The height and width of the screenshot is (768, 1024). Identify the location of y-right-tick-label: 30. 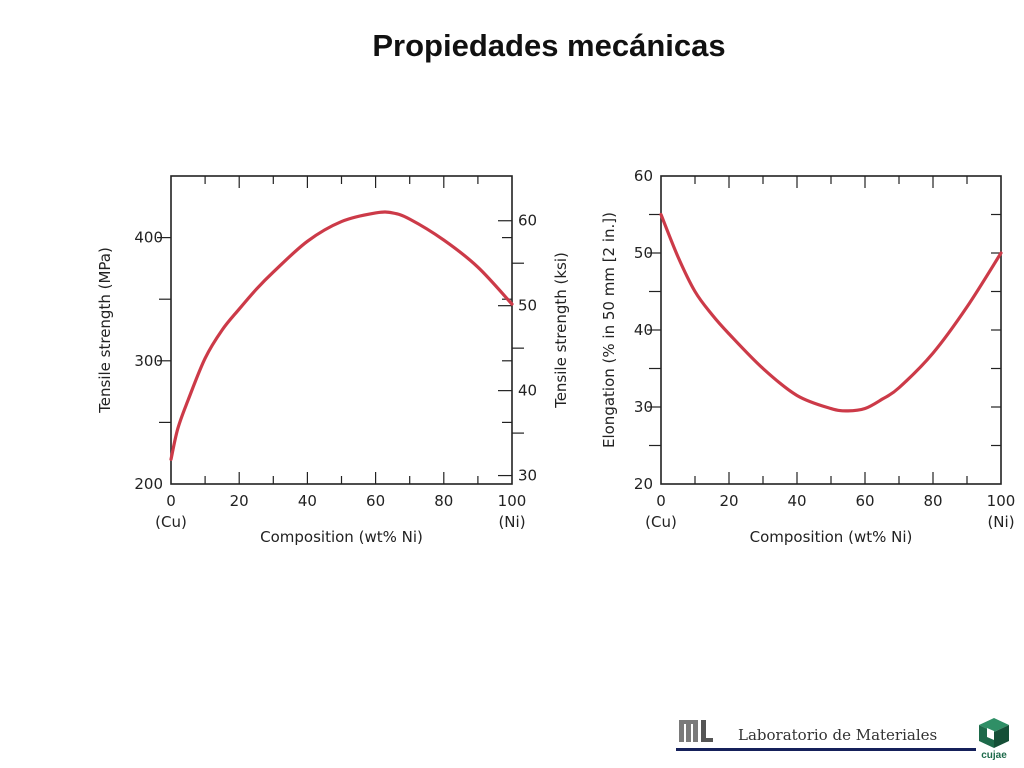
(527, 476).